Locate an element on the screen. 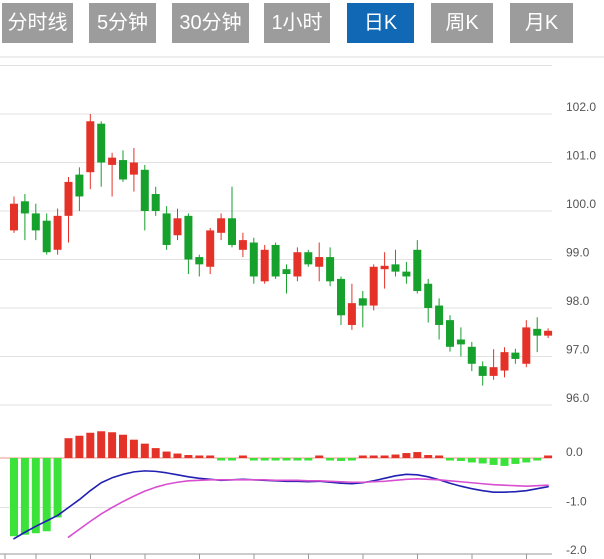 The image size is (604, 559). tab-5min: 5分钟 is located at coordinates (122, 23).